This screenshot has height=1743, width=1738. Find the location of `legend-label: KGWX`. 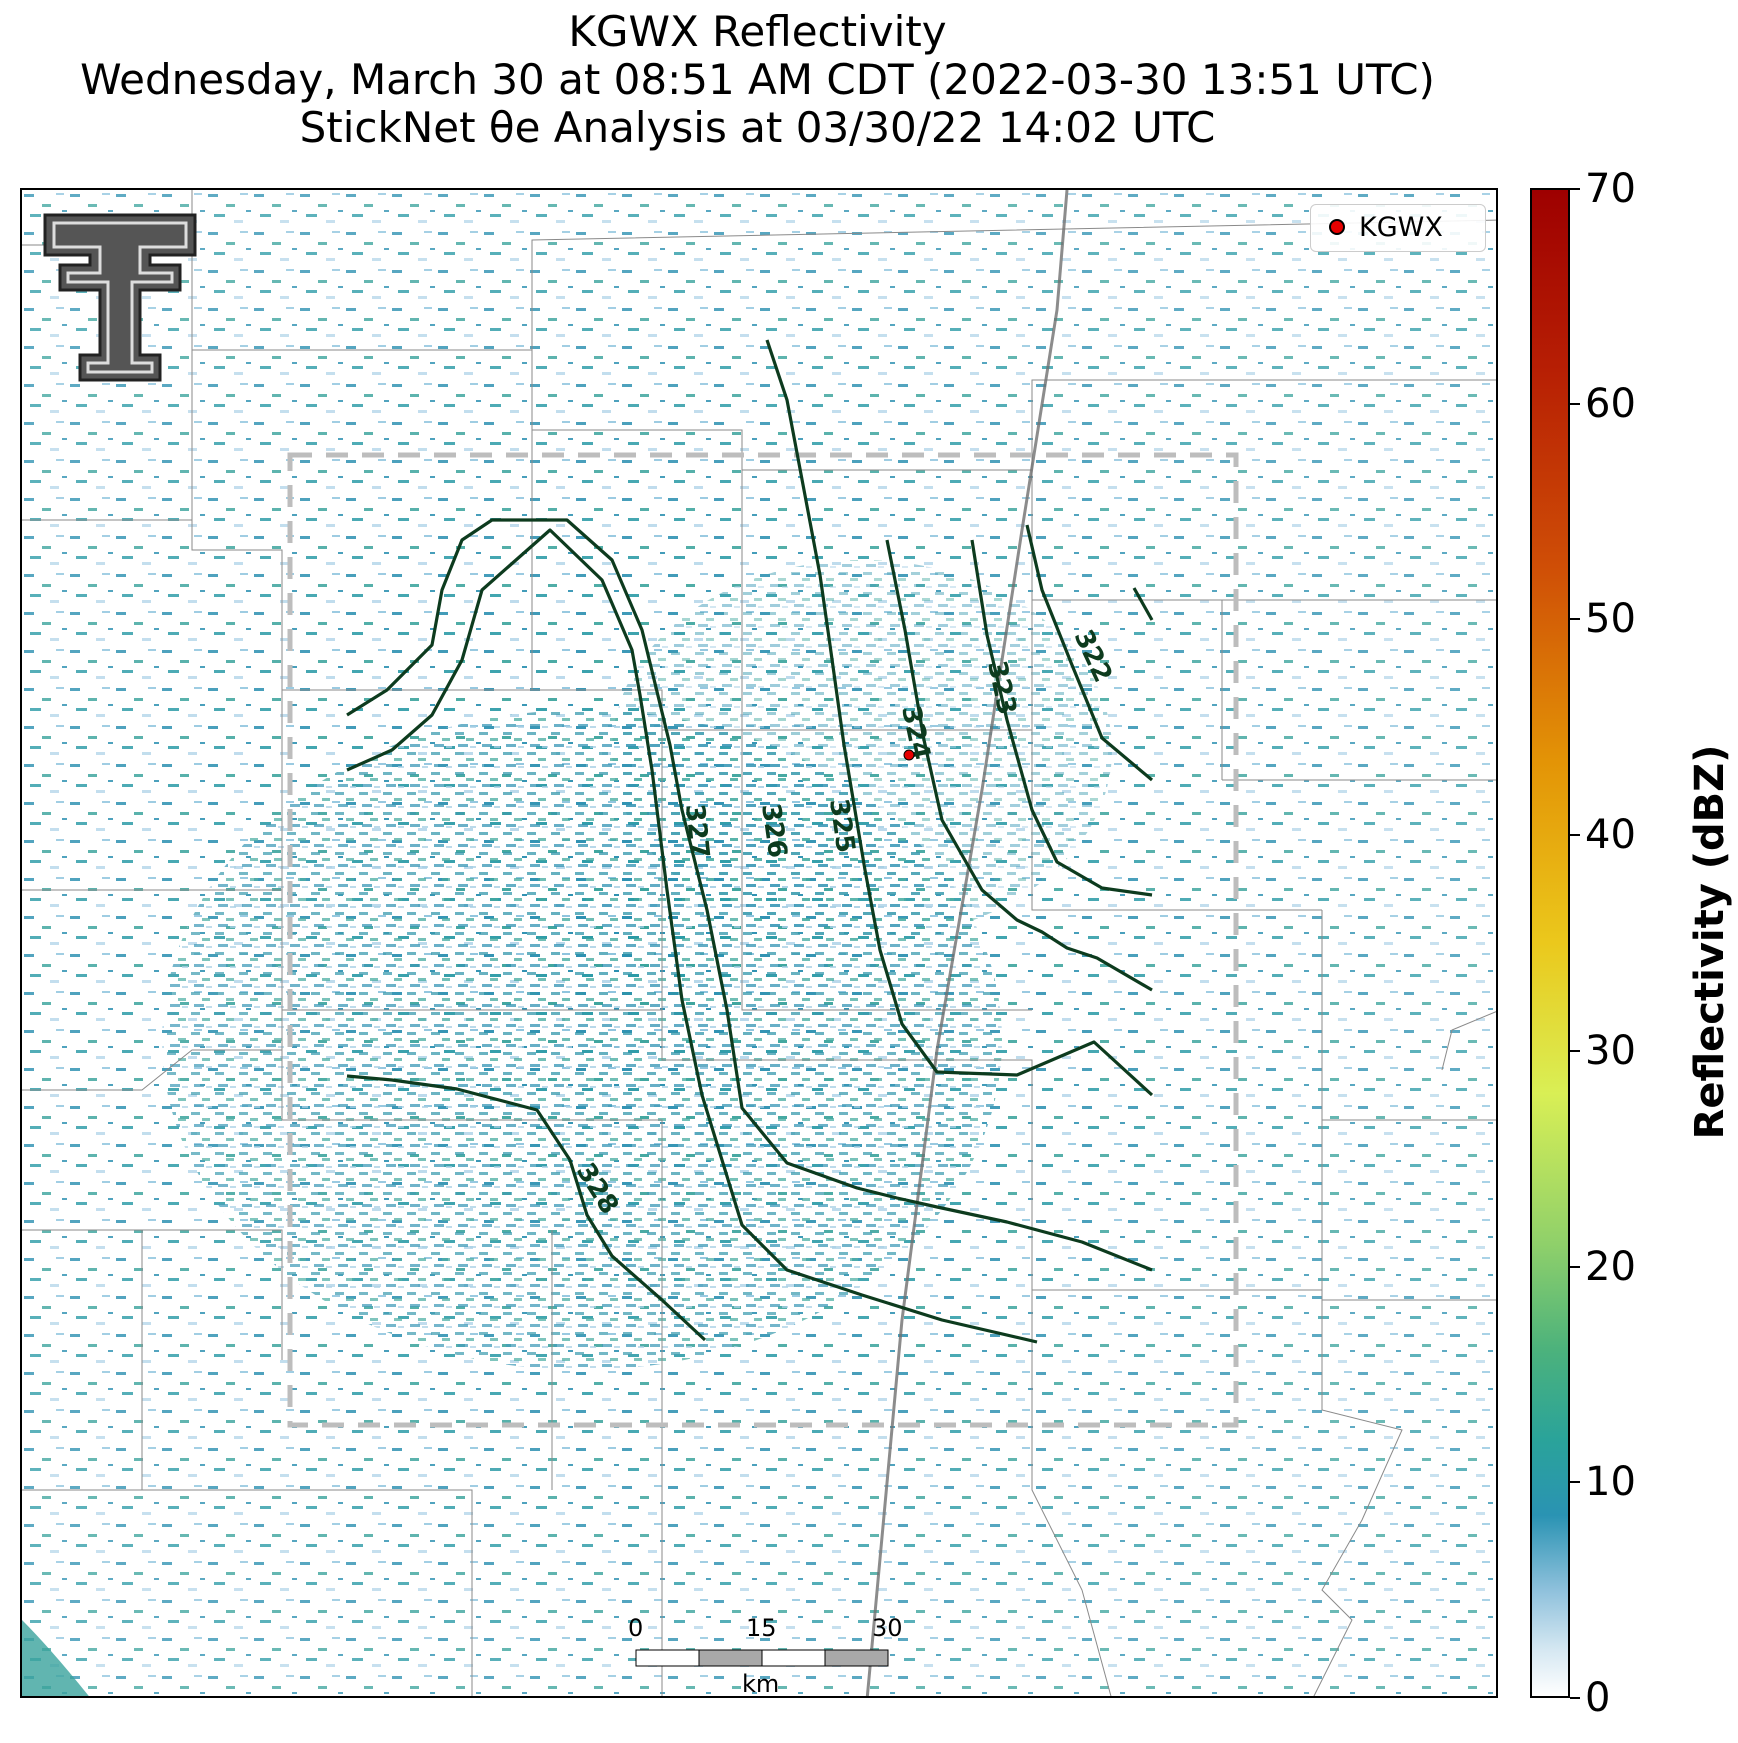

legend-label: KGWX is located at coordinates (1401, 227).